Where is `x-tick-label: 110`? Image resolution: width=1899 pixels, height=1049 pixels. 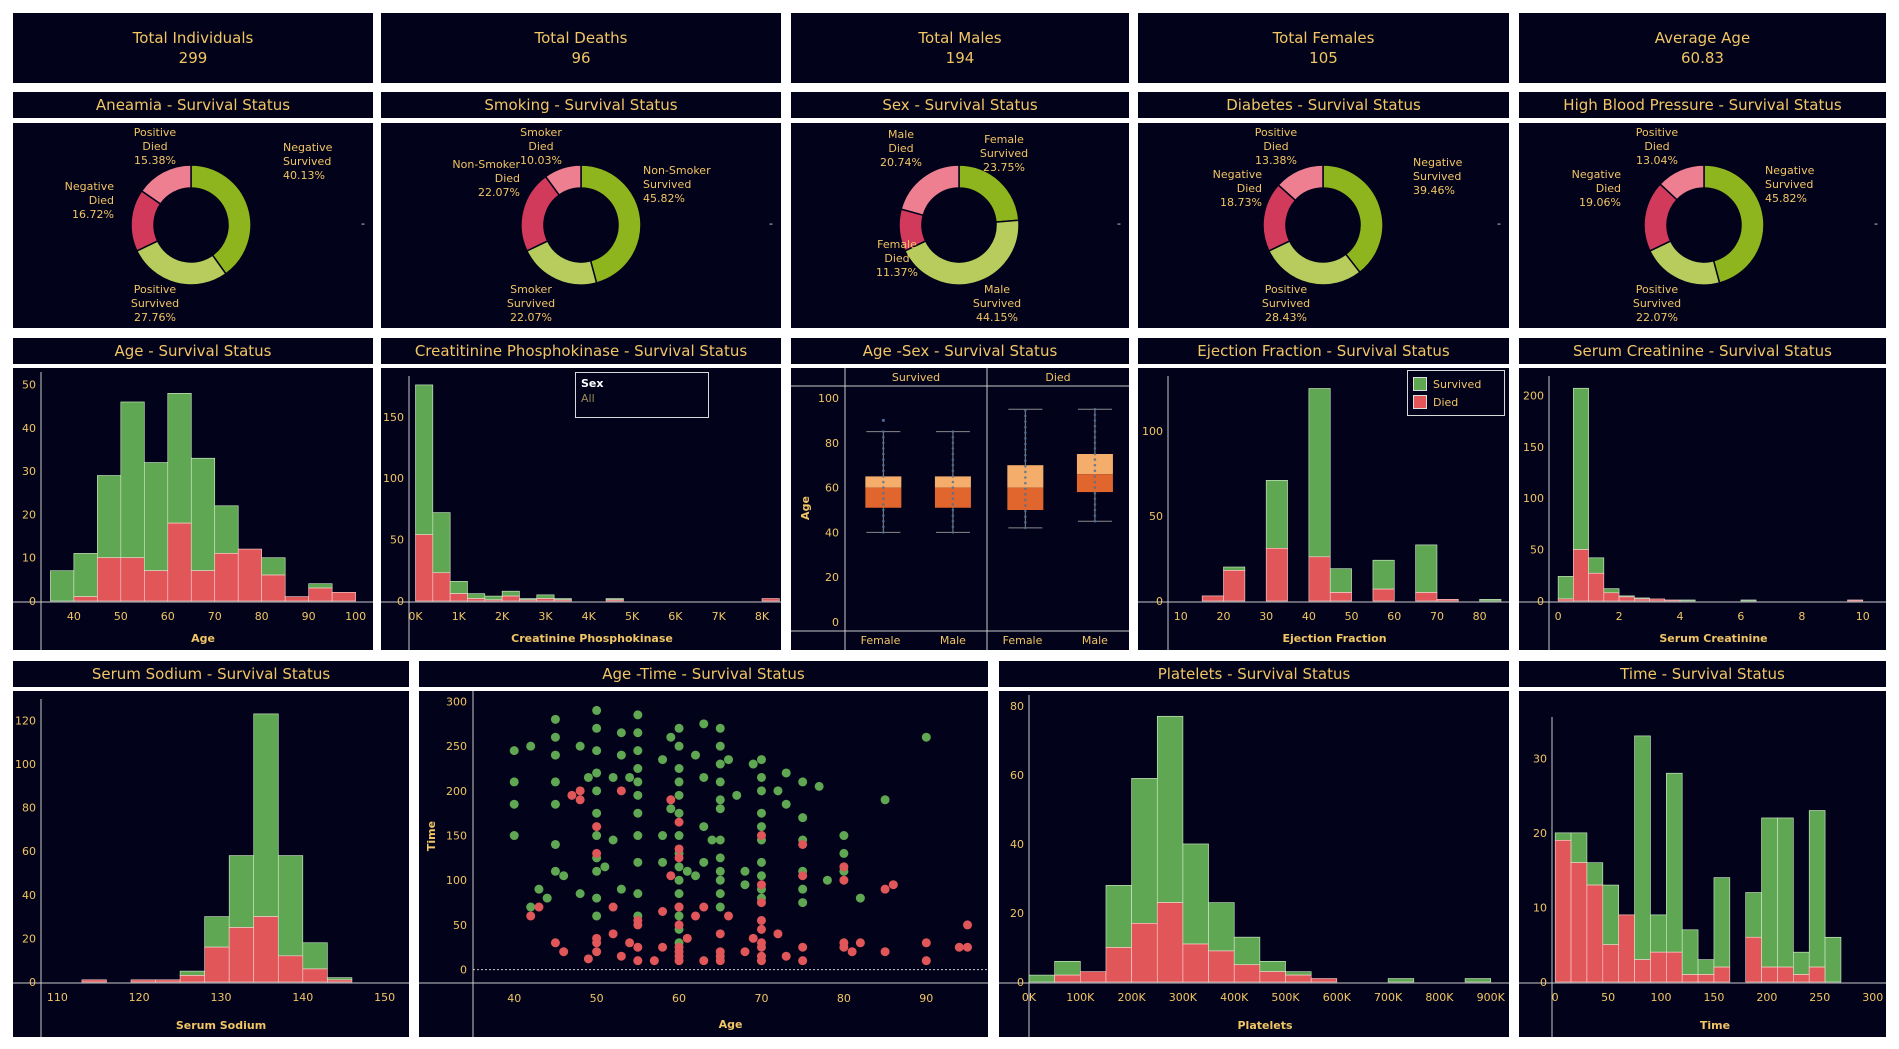 x-tick-label: 110 is located at coordinates (57, 997).